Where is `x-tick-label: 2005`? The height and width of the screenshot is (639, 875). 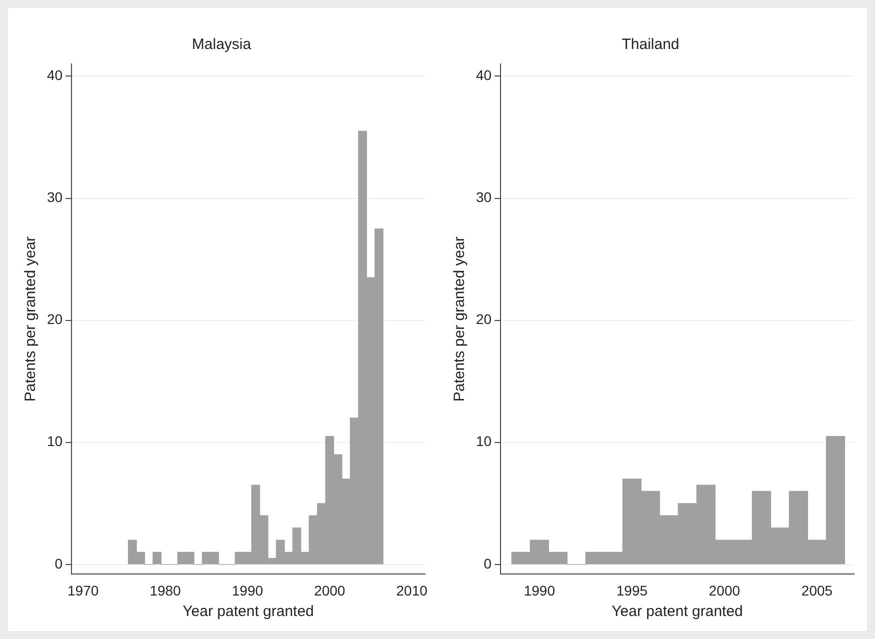
x-tick-label: 2005 is located at coordinates (817, 590).